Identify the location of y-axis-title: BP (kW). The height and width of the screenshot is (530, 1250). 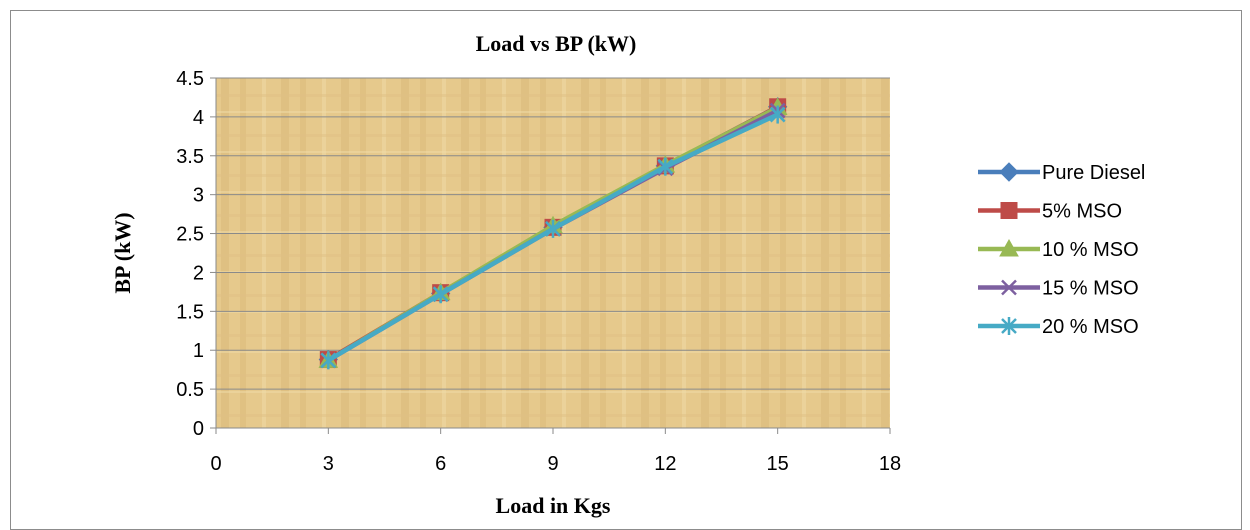
(122, 252).